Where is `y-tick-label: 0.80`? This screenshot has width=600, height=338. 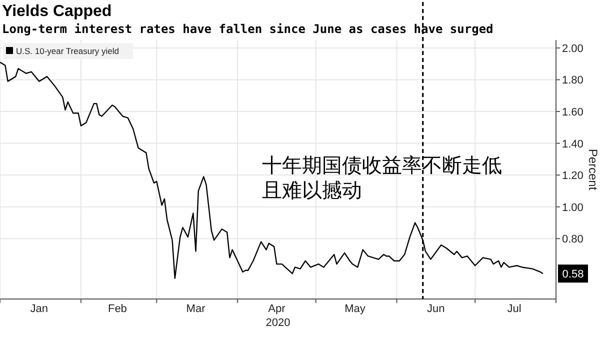
y-tick-label: 0.80 is located at coordinates (573, 240).